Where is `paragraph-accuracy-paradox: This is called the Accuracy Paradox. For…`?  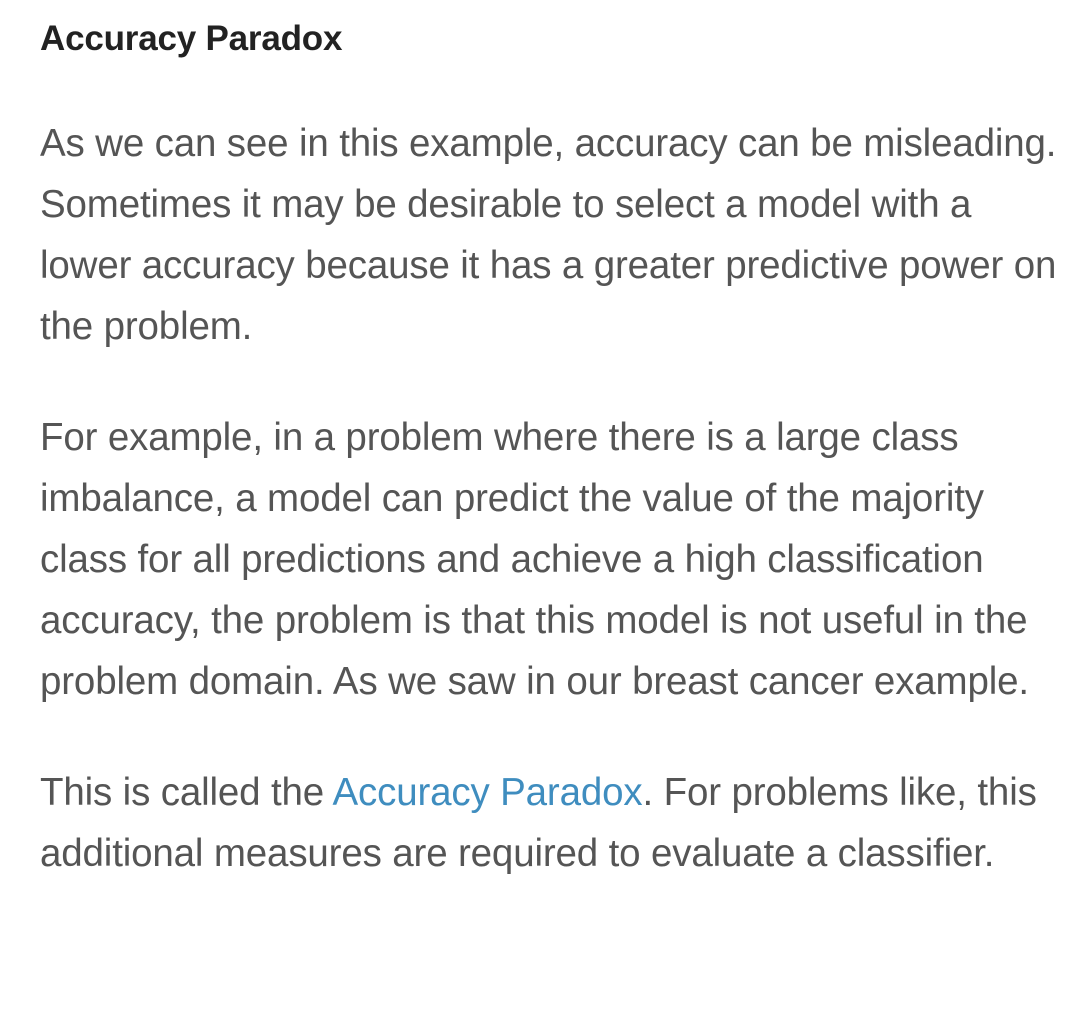
paragraph-accuracy-paradox: This is called the Accuracy Paradox. For… is located at coordinates (550, 823).